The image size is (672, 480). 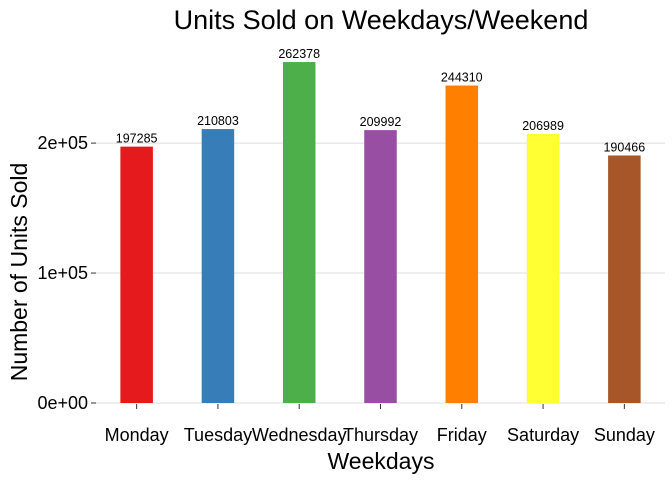 What do you see at coordinates (462, 435) in the screenshot?
I see `x-tick-label-friday: Friday` at bounding box center [462, 435].